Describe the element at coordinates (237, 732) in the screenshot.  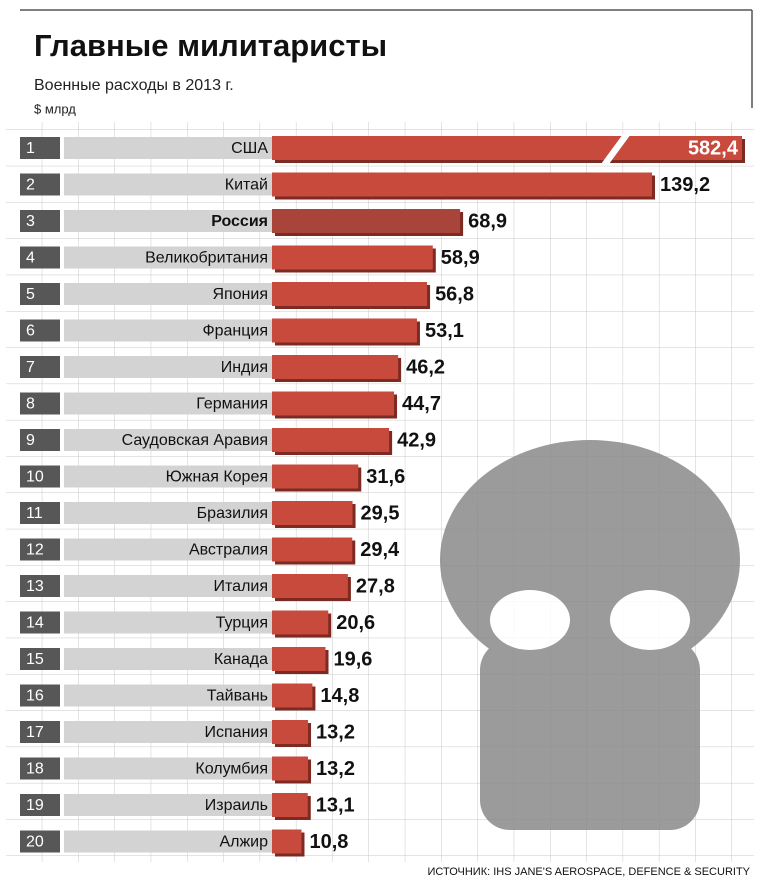
I see `category-label: Испания` at that location.